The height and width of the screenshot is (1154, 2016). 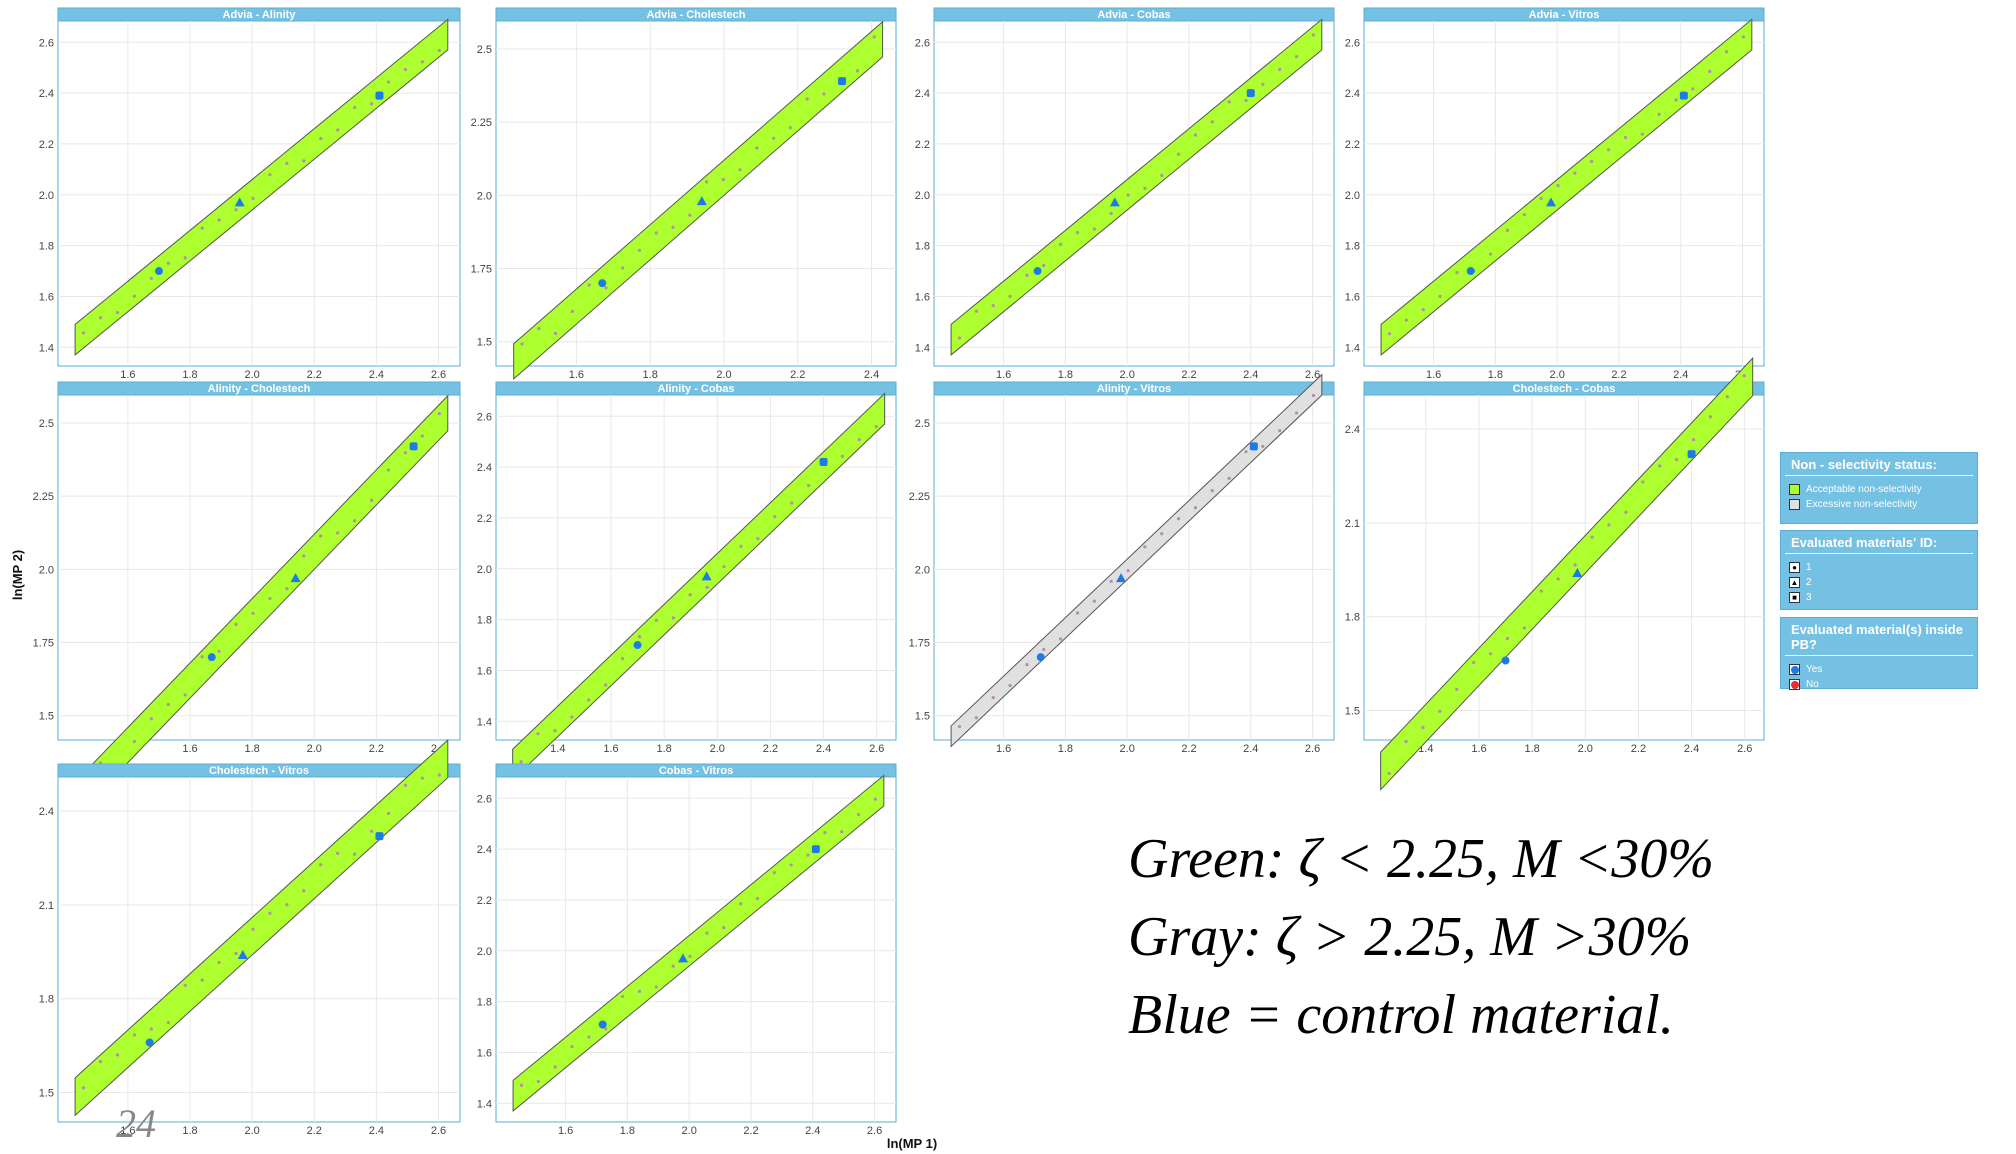 I want to click on y-tick-label: 2.2, so click(x=46, y=145).